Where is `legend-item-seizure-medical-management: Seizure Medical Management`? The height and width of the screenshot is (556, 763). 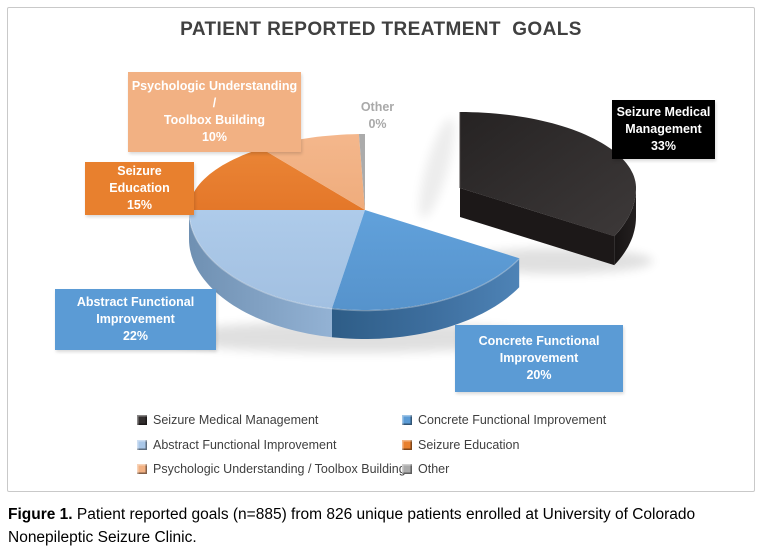 legend-item-seizure-medical-management: Seizure Medical Management is located at coordinates (269, 420).